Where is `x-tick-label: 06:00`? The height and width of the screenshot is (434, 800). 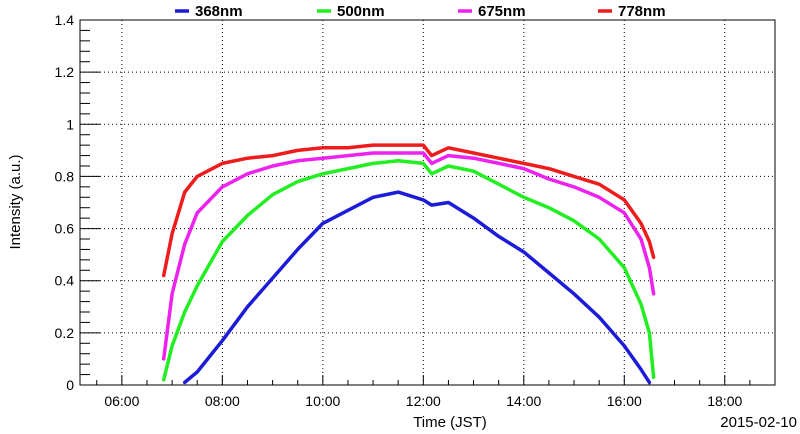 x-tick-label: 06:00 is located at coordinates (121, 401).